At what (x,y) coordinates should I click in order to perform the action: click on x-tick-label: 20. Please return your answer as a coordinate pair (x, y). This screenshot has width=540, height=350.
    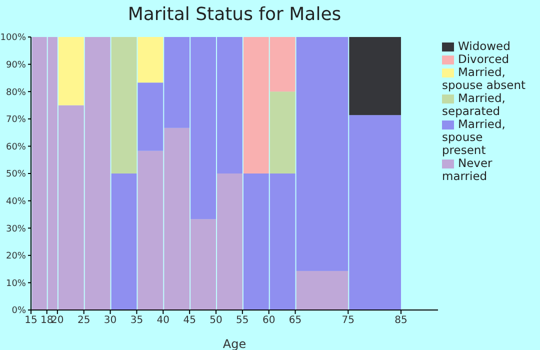
    Looking at the image, I should click on (57, 320).